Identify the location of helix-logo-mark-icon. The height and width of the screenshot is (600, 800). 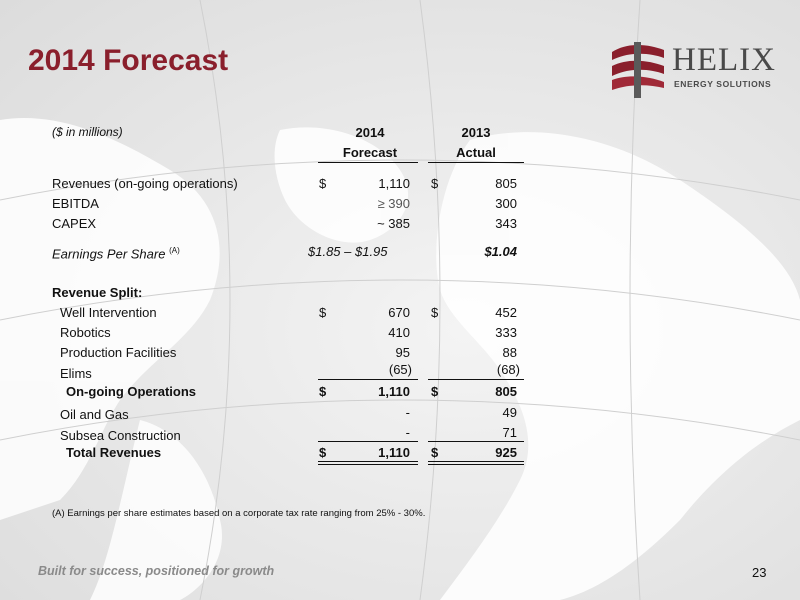
(638, 70).